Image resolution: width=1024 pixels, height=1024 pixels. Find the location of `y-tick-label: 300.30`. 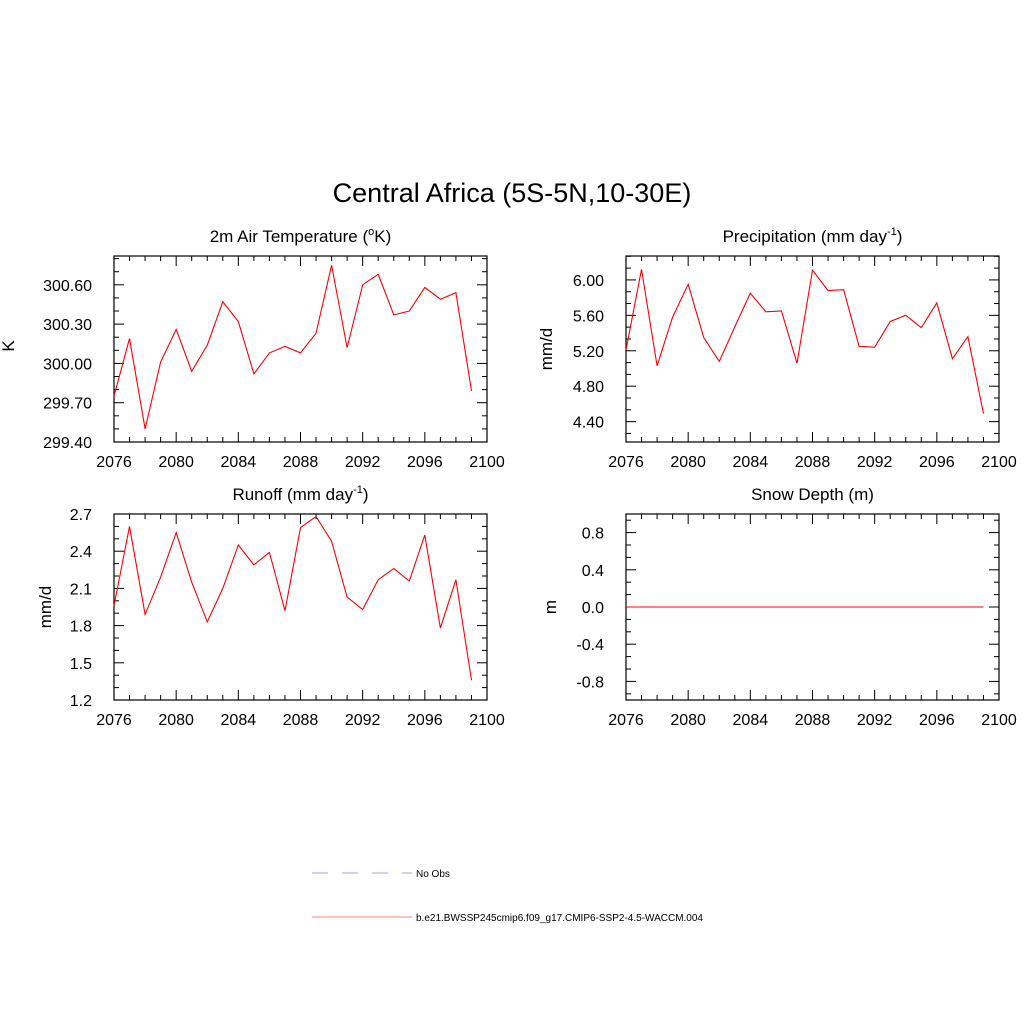

y-tick-label: 300.30 is located at coordinates (67, 325).